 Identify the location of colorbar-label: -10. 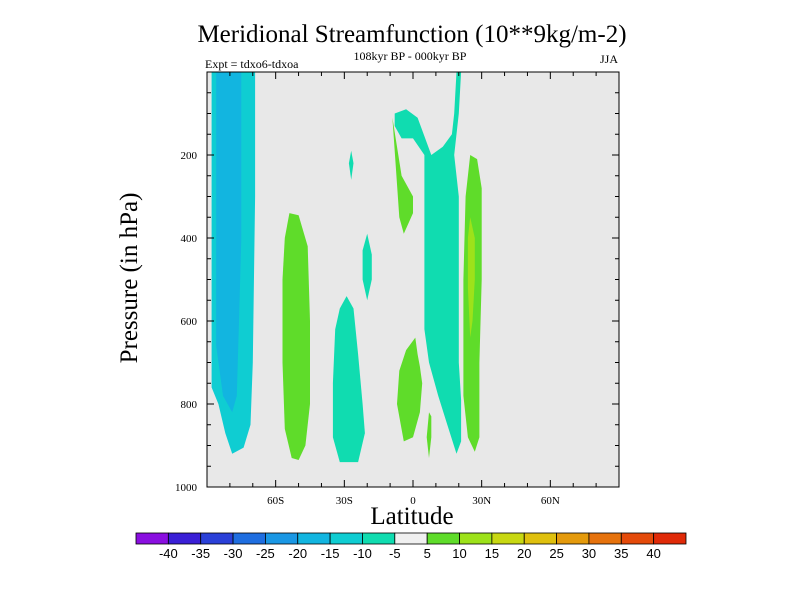
(362, 553).